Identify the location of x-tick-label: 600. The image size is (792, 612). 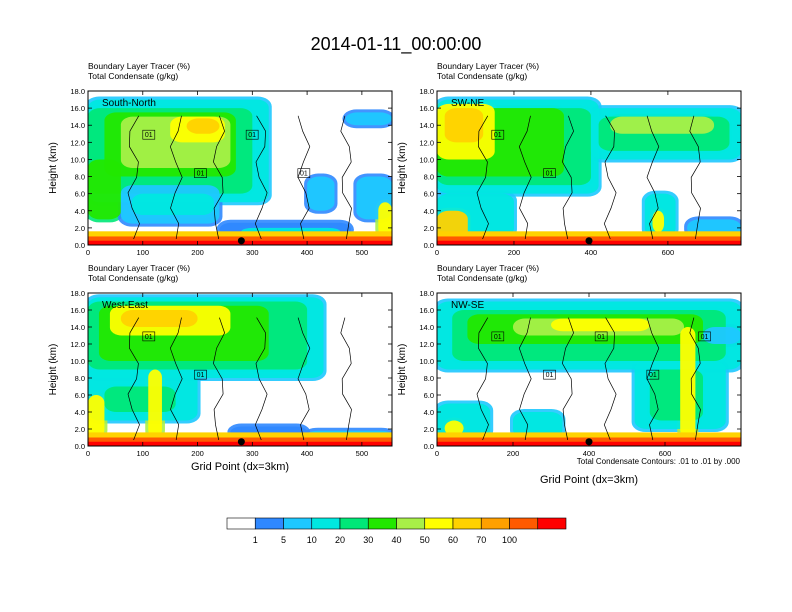
(665, 453).